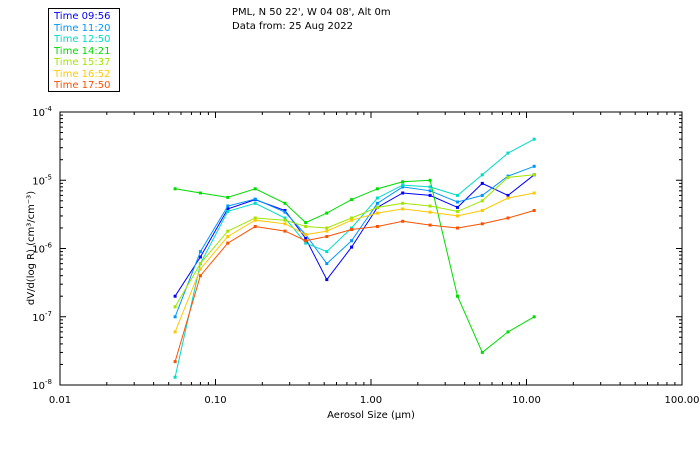 This screenshot has width=700, height=450. What do you see at coordinates (42, 112) in the screenshot?
I see `y-tick-label: 10⁻⁴` at bounding box center [42, 112].